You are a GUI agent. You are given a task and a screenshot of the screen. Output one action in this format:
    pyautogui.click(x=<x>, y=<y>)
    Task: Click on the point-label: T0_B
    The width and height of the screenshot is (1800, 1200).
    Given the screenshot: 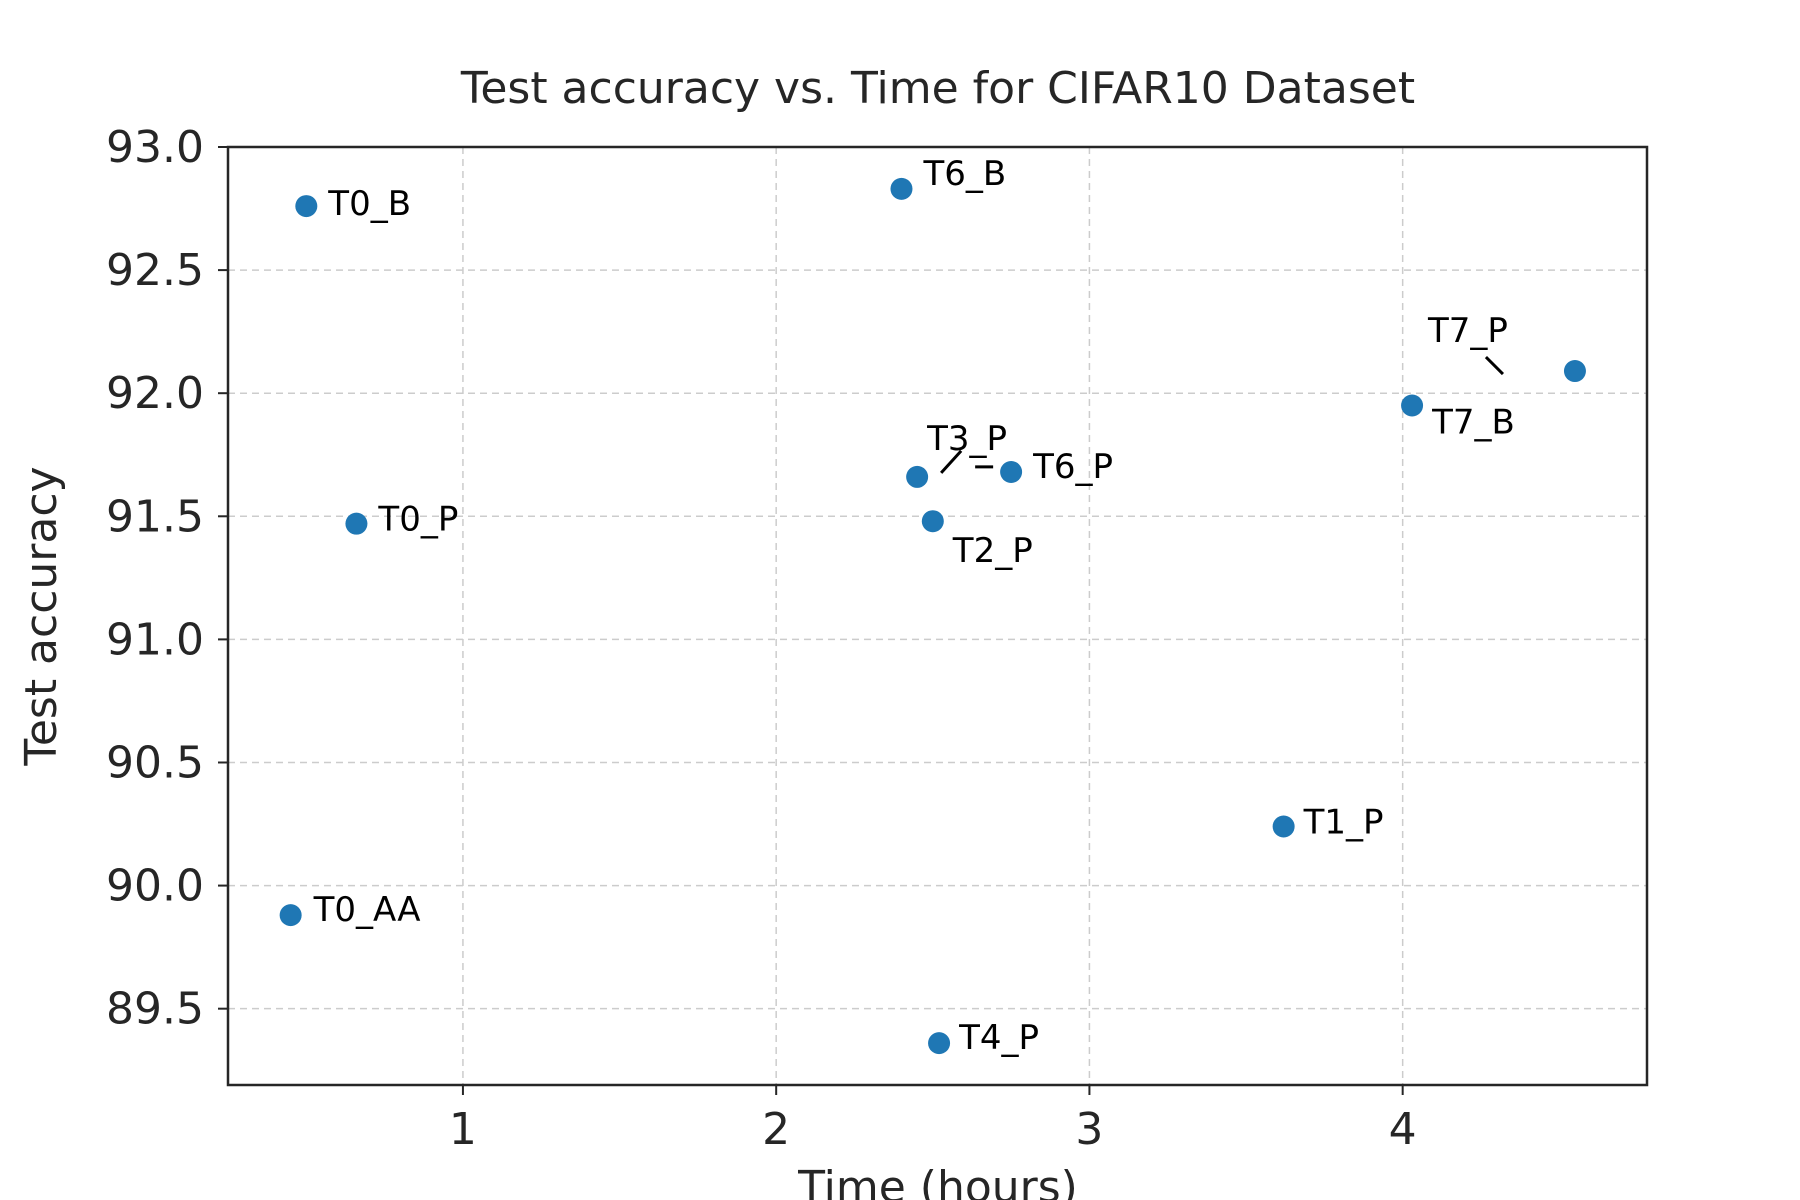 What is the action you would take?
    pyautogui.click(x=369, y=204)
    